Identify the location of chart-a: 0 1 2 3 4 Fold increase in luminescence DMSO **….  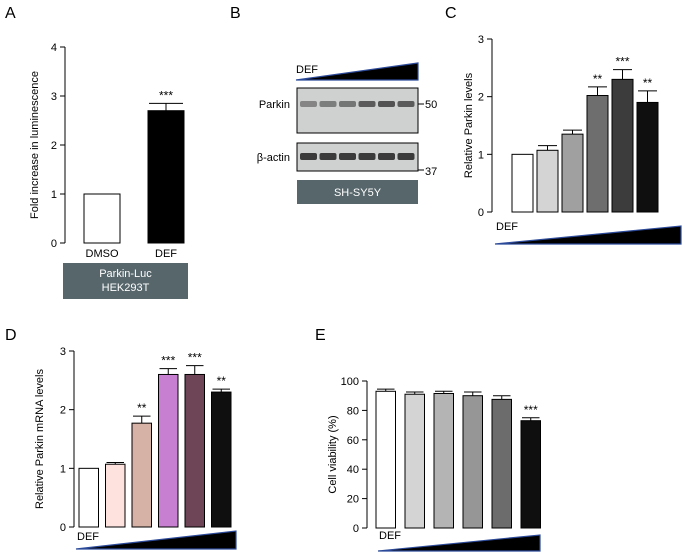
(108, 170).